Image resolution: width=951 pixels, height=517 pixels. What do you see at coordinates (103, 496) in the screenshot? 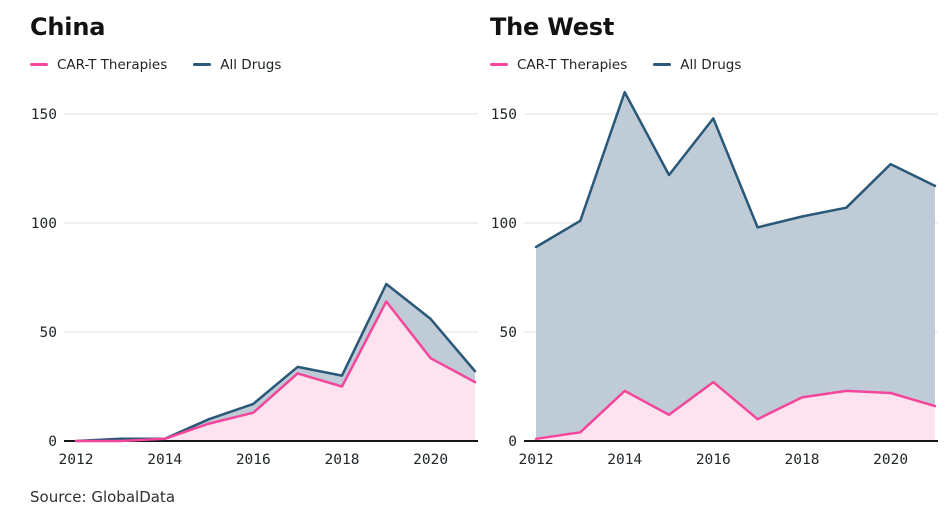
I see `source-credit: Source: GlobalData` at bounding box center [103, 496].